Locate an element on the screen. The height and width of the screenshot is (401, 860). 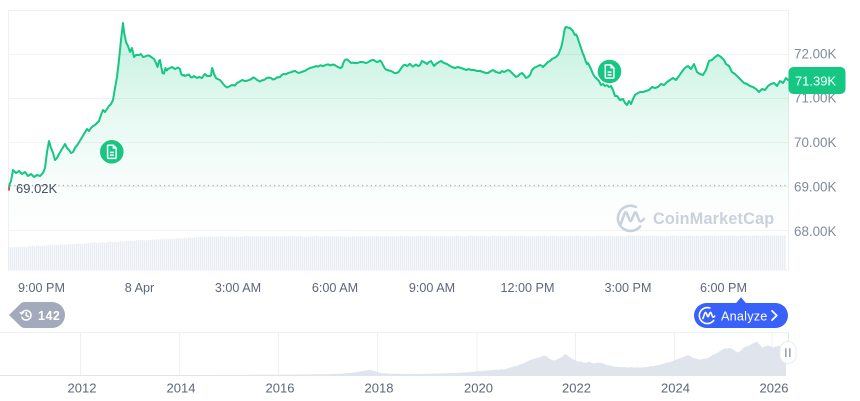
svg-text: 2026 is located at coordinates (774, 388).